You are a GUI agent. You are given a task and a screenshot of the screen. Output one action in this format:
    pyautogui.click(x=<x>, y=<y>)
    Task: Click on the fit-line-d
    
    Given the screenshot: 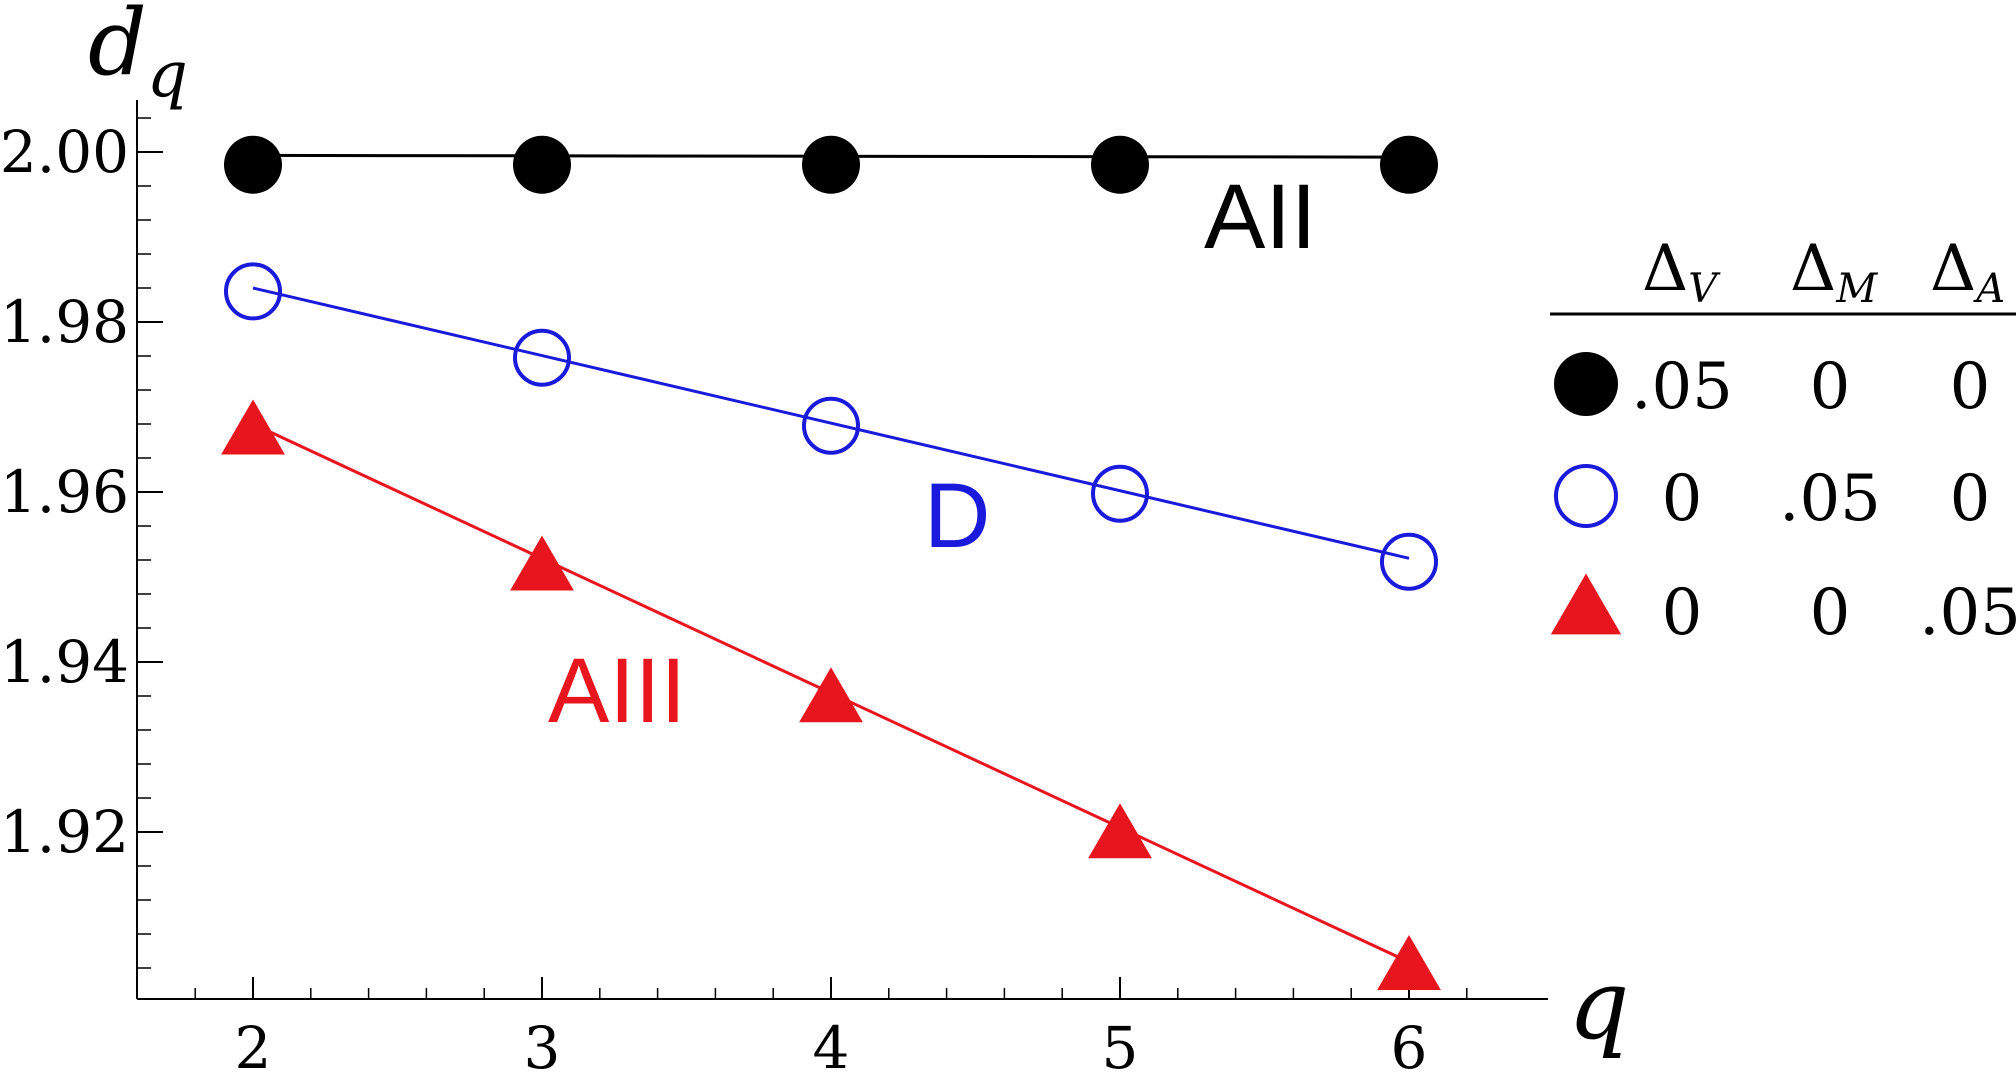 What is the action you would take?
    pyautogui.click(x=831, y=423)
    